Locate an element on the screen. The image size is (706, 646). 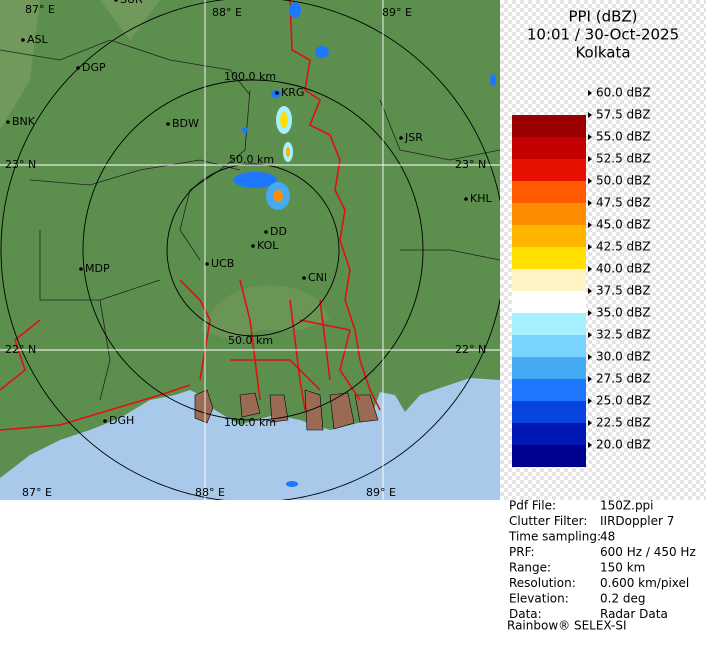
legend-label: 47.5 dBZ is located at coordinates (623, 203).